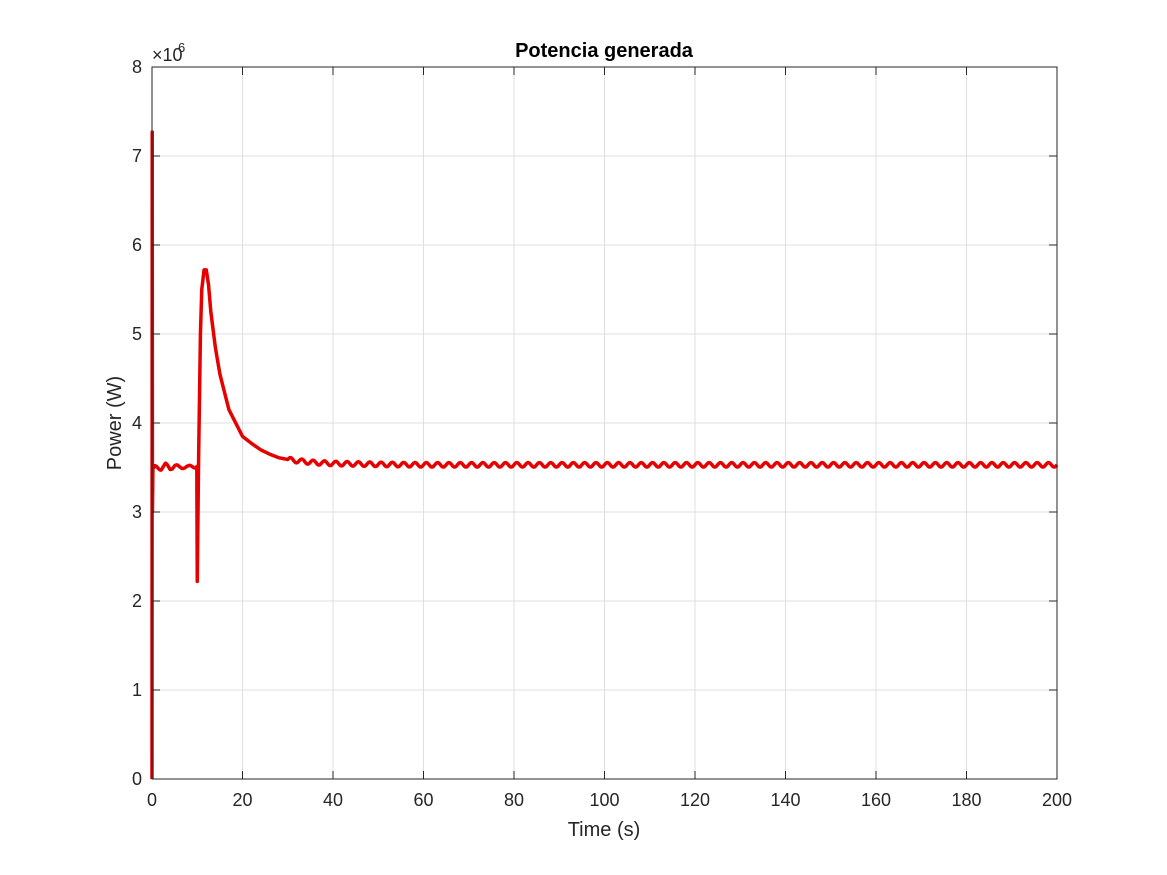 This screenshot has height=875, width=1167. I want to click on x-tick-label: 160, so click(876, 800).